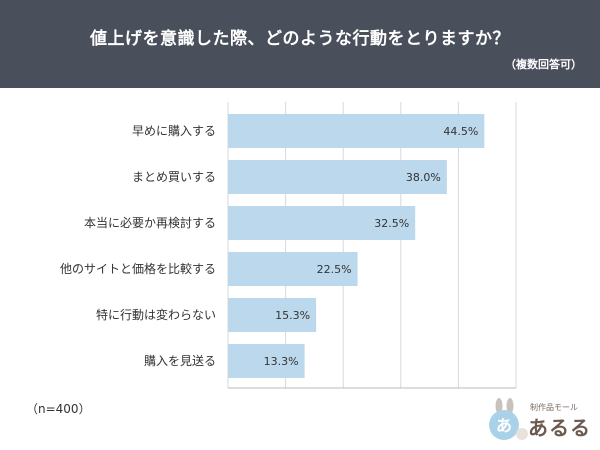 The image size is (600, 450). I want to click on category-label-0: 早めに購入する, so click(174, 131).